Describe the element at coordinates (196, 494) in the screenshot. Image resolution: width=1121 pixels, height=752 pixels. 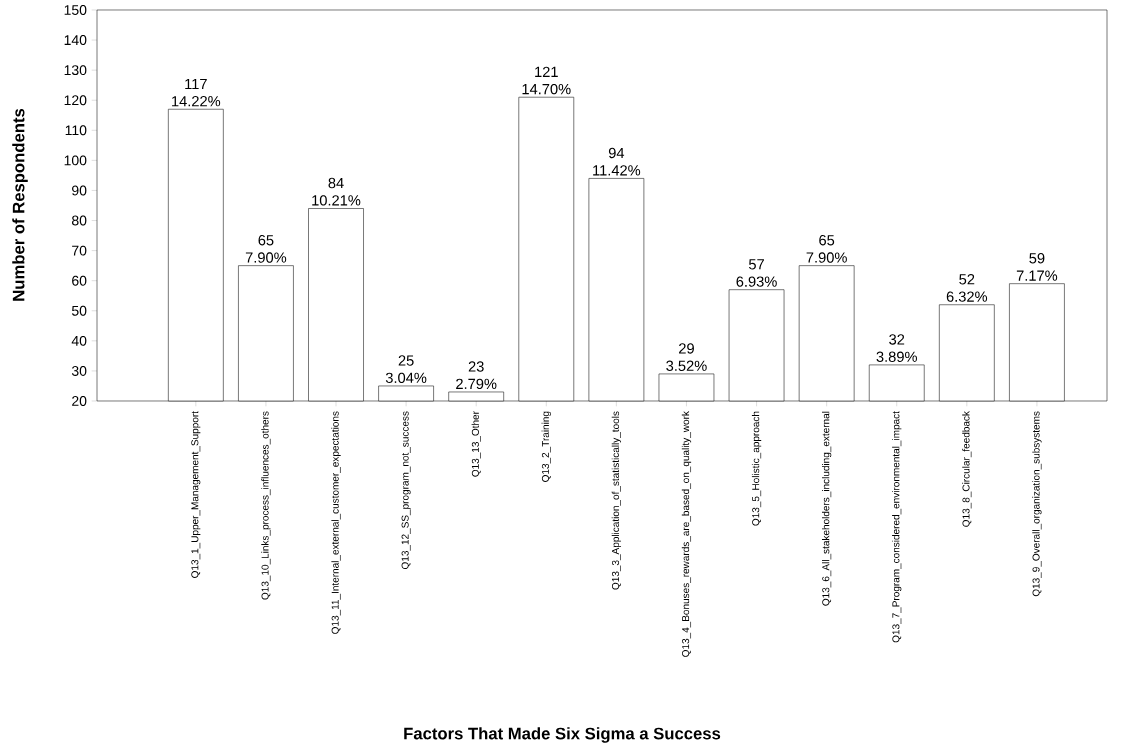
I see `x-tick-label: Q13_1_Upper_Management_Support` at that location.